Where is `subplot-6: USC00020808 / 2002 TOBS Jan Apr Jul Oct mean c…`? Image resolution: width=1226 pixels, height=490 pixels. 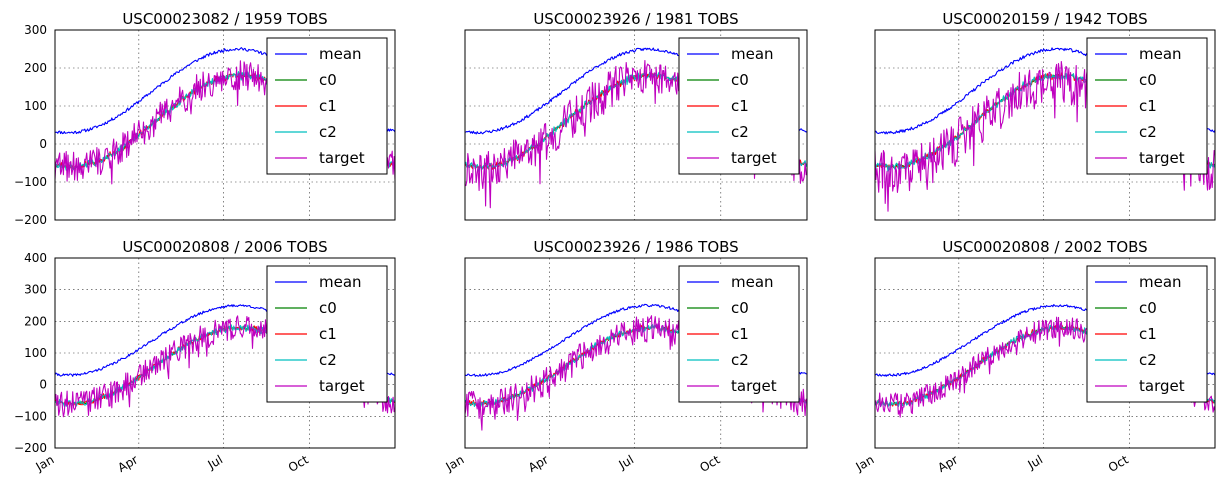 subplot-6: USC00020808 / 2002 TOBS Jan Apr Jul Oct mean c… is located at coordinates (1034, 356).